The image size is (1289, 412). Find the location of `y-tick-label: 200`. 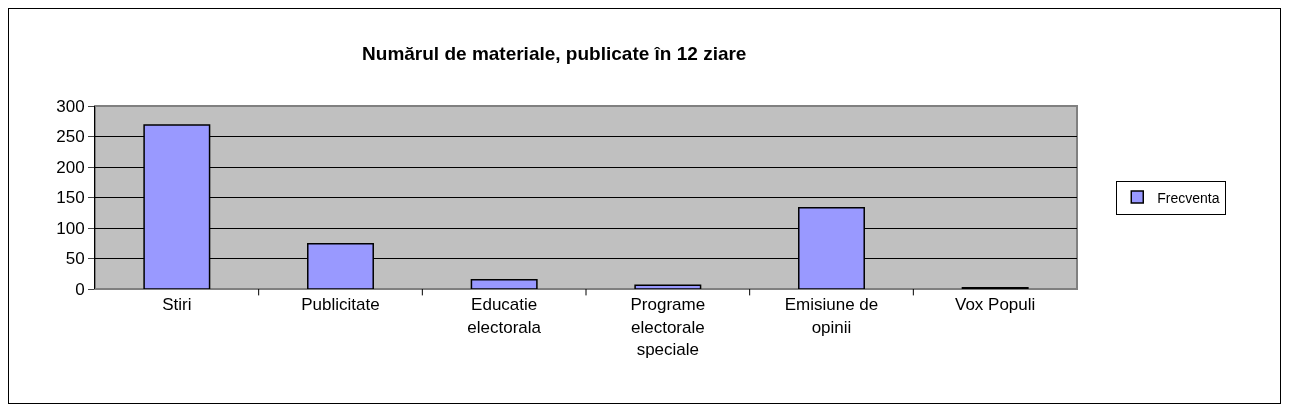

y-tick-label: 200 is located at coordinates (70, 167).